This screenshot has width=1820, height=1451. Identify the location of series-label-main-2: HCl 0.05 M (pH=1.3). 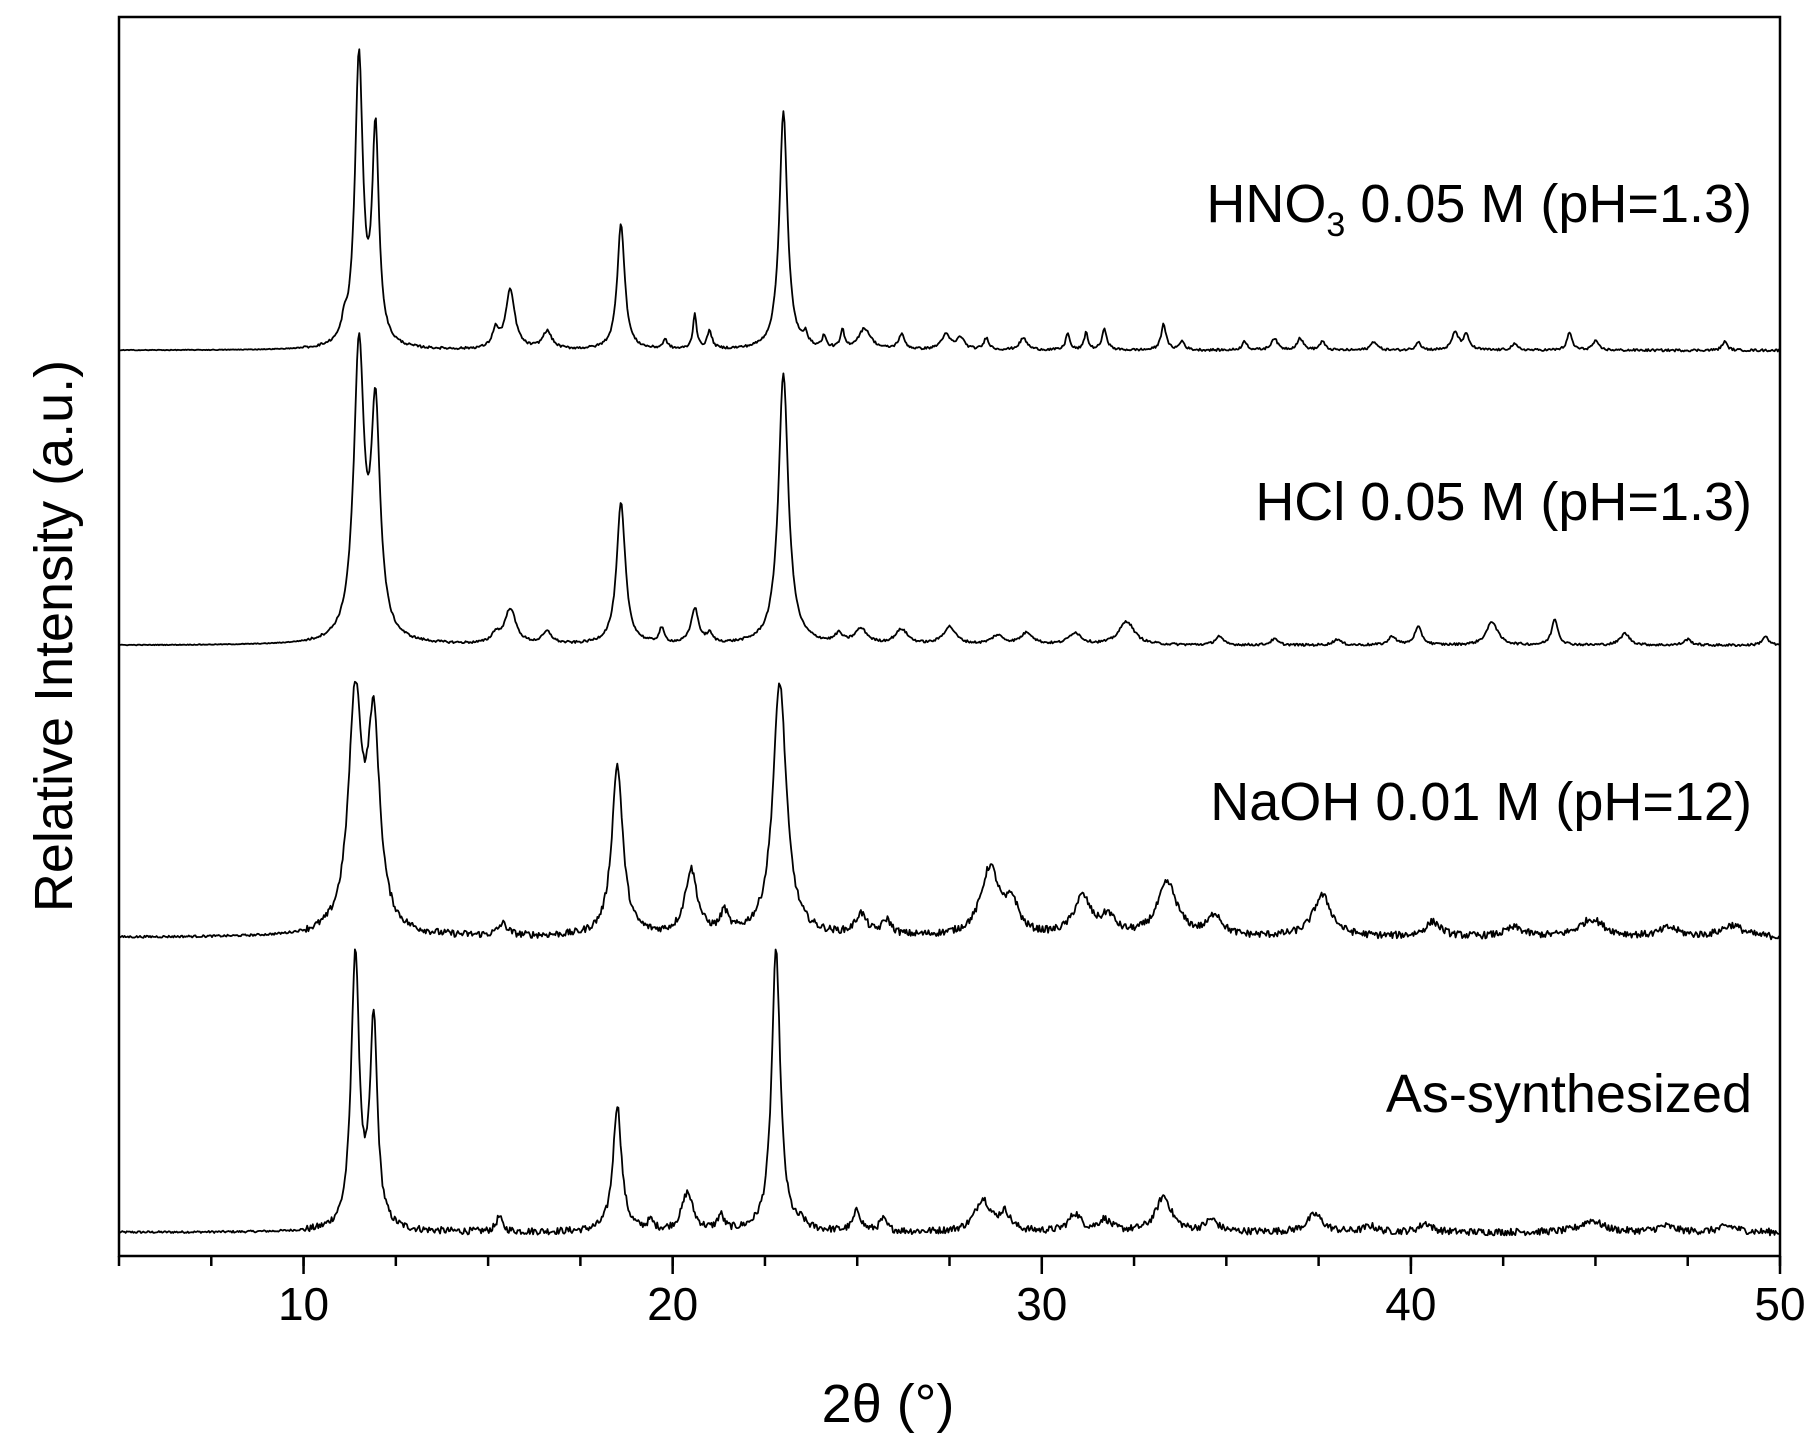
(1503, 502).